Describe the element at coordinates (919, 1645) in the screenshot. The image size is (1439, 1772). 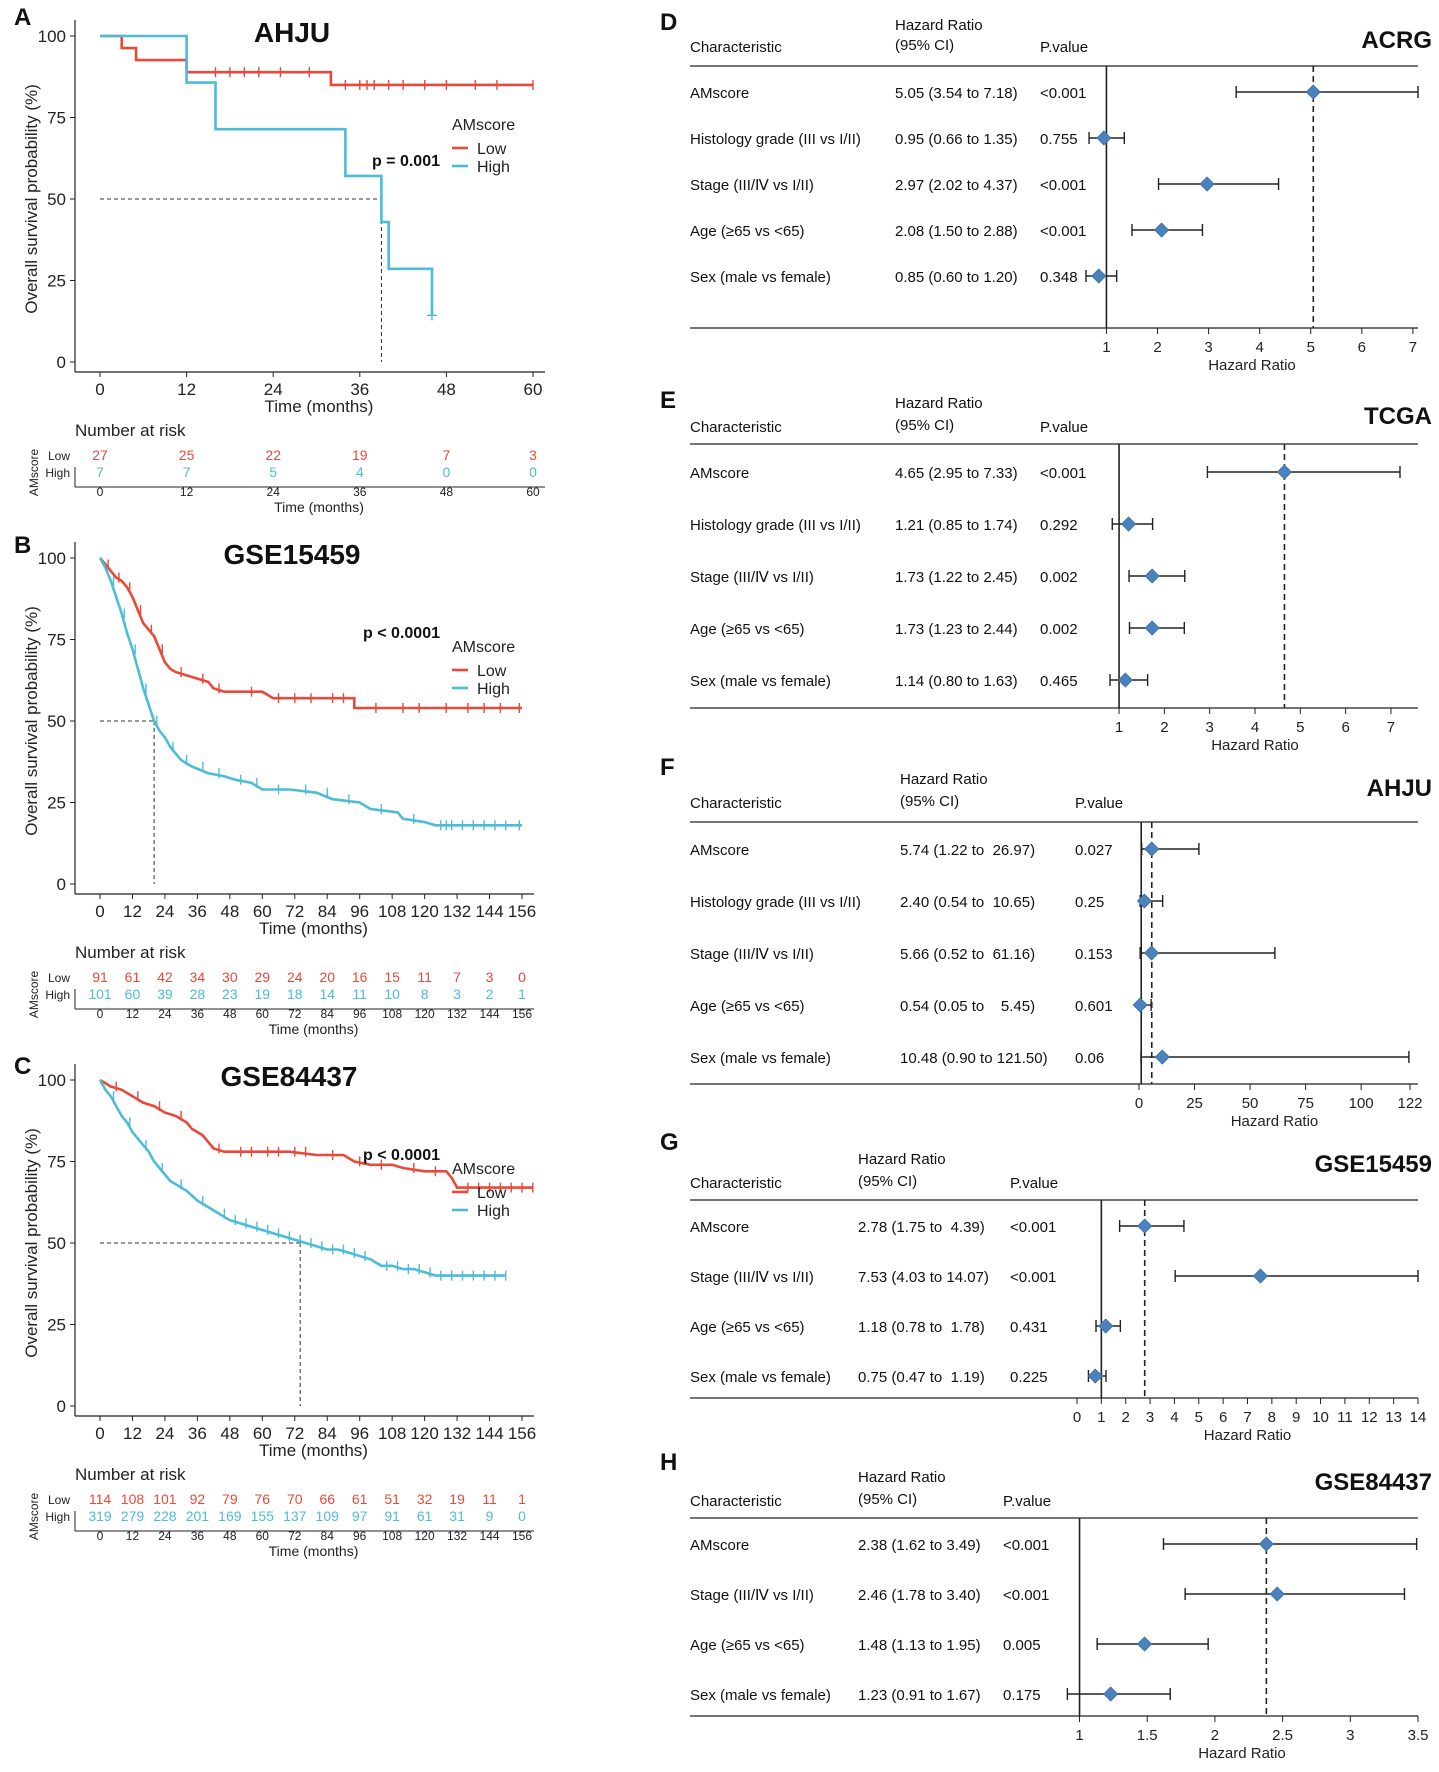
I see `row-hr-ci: 1.48 (1.13 to 1.95)` at that location.